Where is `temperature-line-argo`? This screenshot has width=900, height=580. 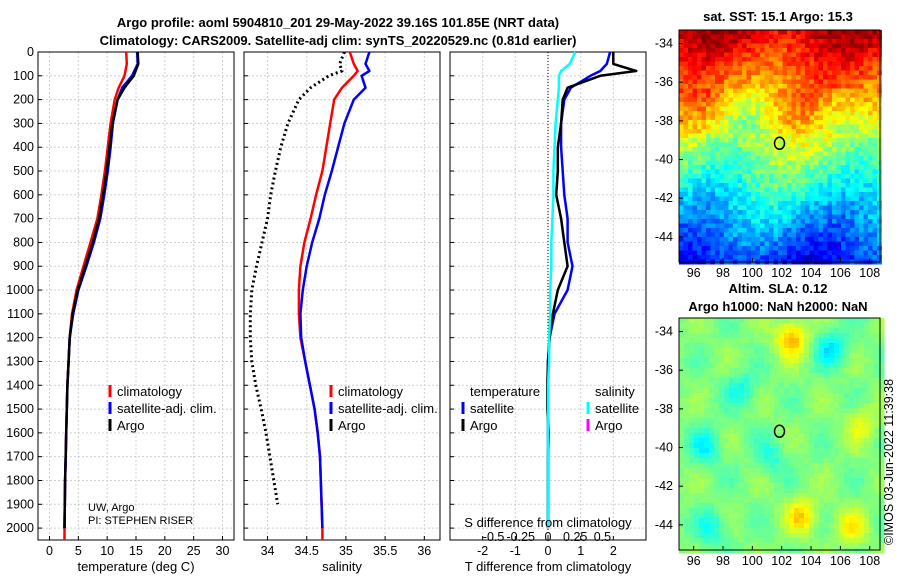
temperature-line-argo is located at coordinates (101, 290).